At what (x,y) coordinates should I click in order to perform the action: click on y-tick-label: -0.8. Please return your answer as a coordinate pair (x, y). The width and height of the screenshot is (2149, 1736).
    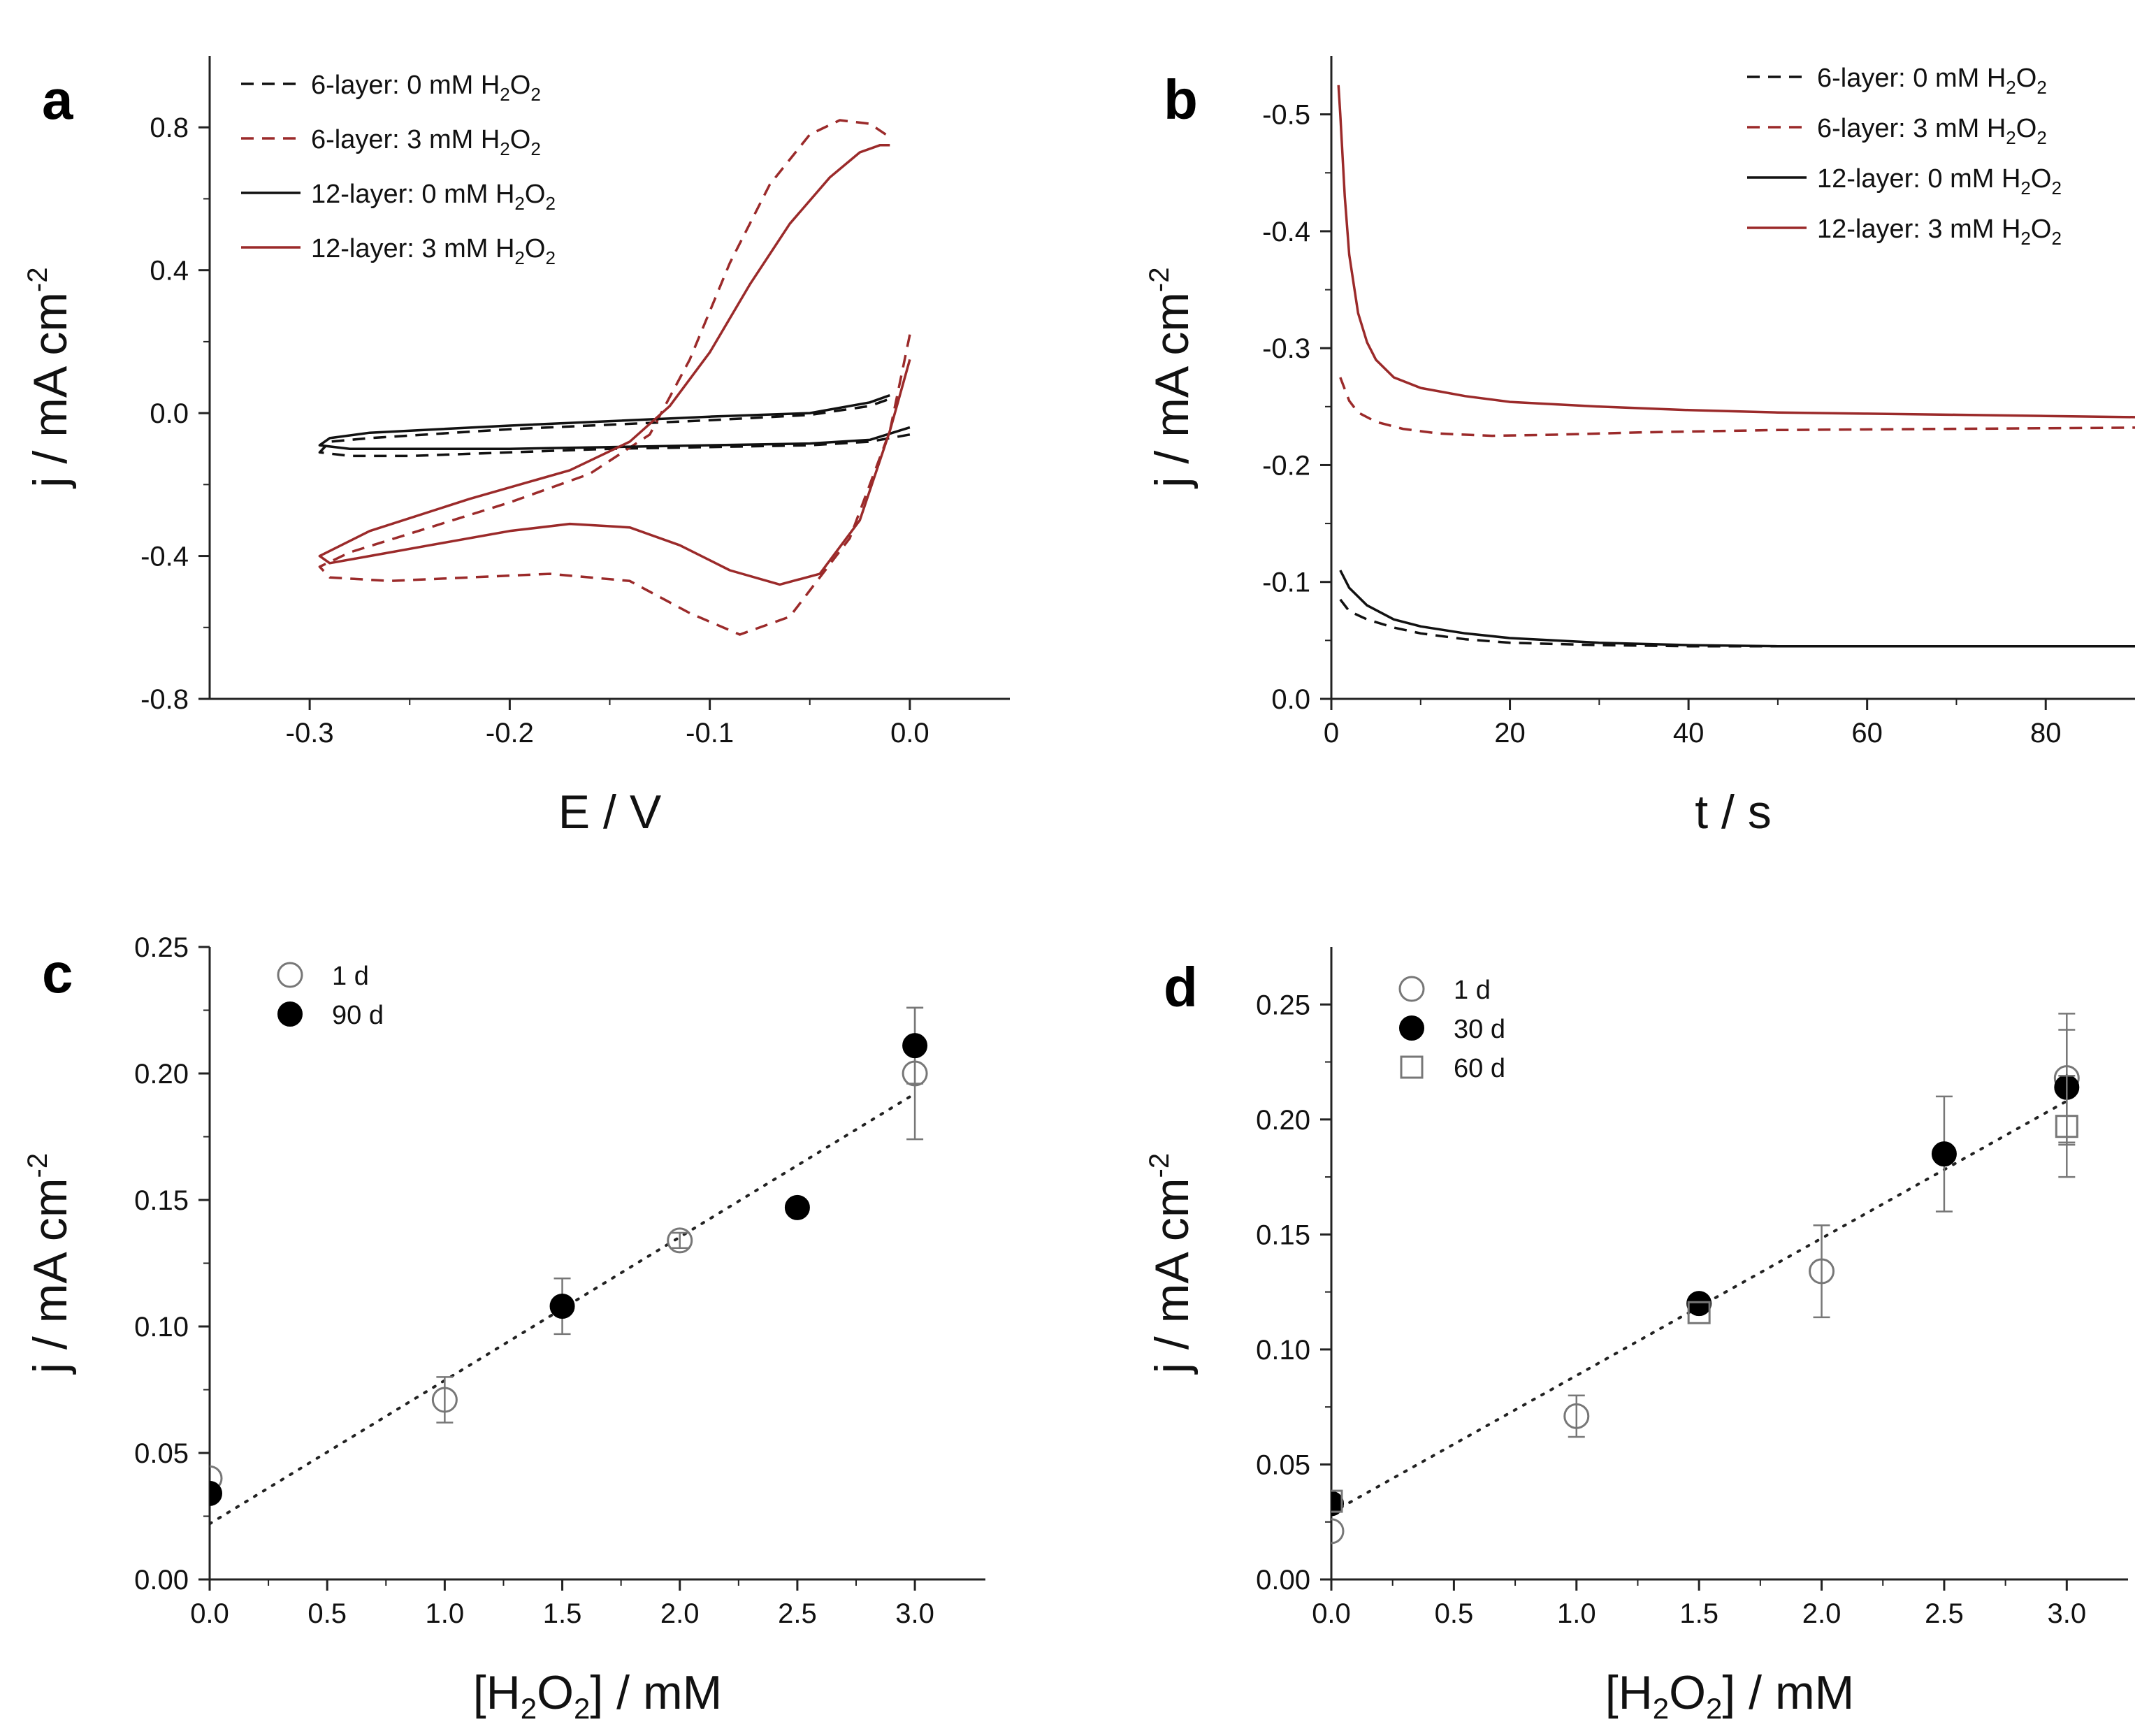
    Looking at the image, I should click on (164, 699).